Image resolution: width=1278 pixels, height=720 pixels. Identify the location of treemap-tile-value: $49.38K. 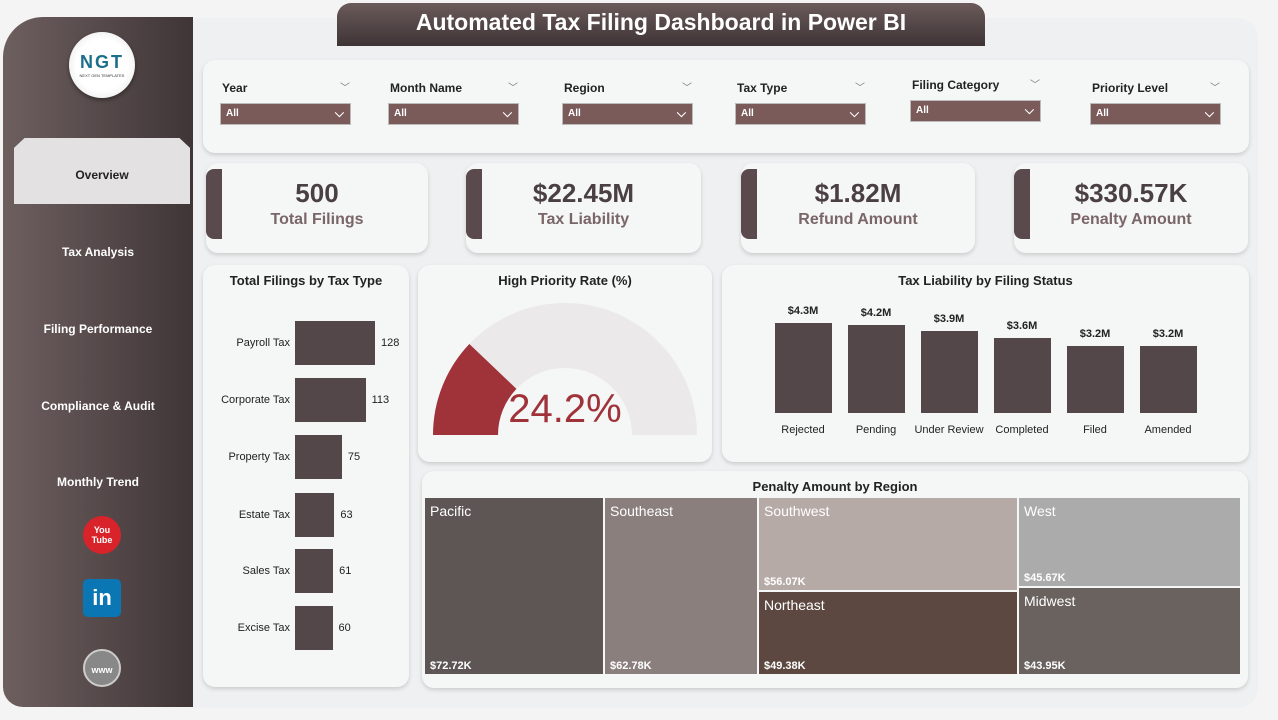
(785, 666).